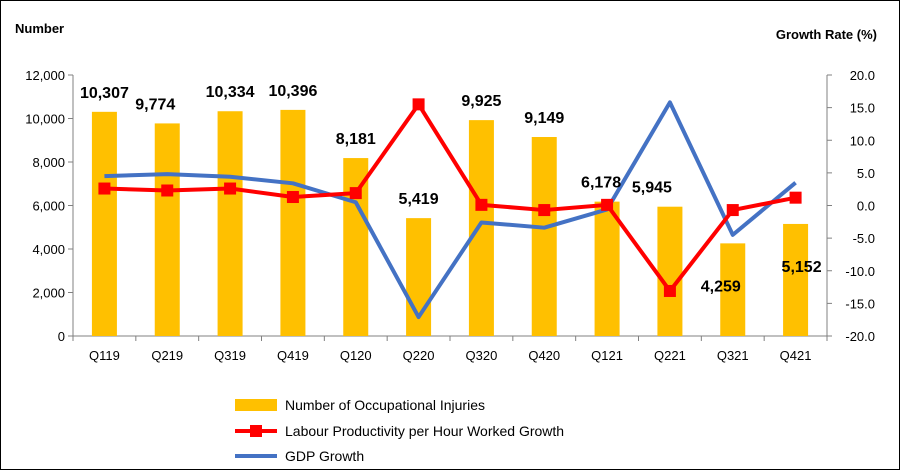  Describe the element at coordinates (48, 206) in the screenshot. I see `left-tick-label: 6,000` at that location.